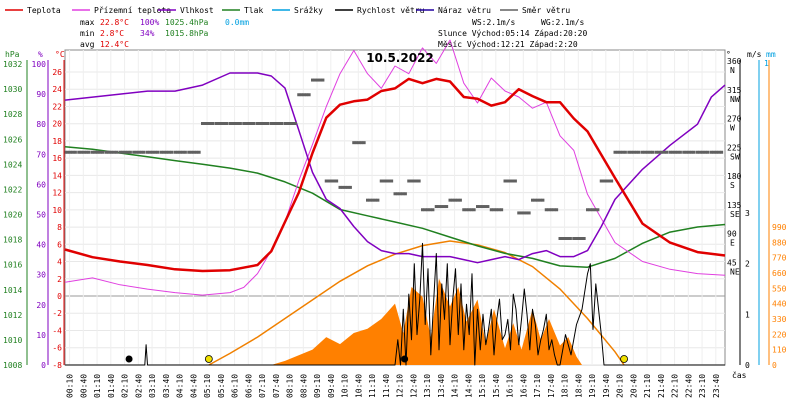  Describe the element at coordinates (563, 22) in the screenshot. I see `info-wg: WG:2.1m/s` at that location.